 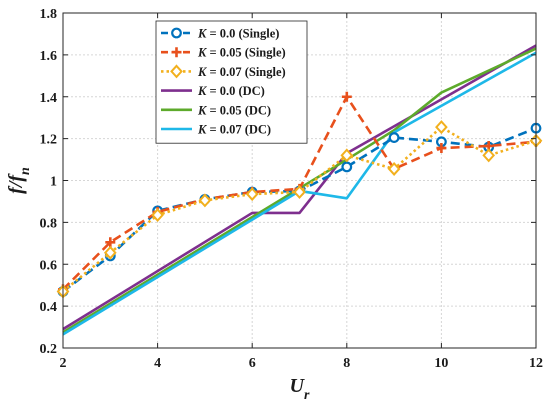 I want to click on x-tick-label: 8, so click(x=346, y=363).